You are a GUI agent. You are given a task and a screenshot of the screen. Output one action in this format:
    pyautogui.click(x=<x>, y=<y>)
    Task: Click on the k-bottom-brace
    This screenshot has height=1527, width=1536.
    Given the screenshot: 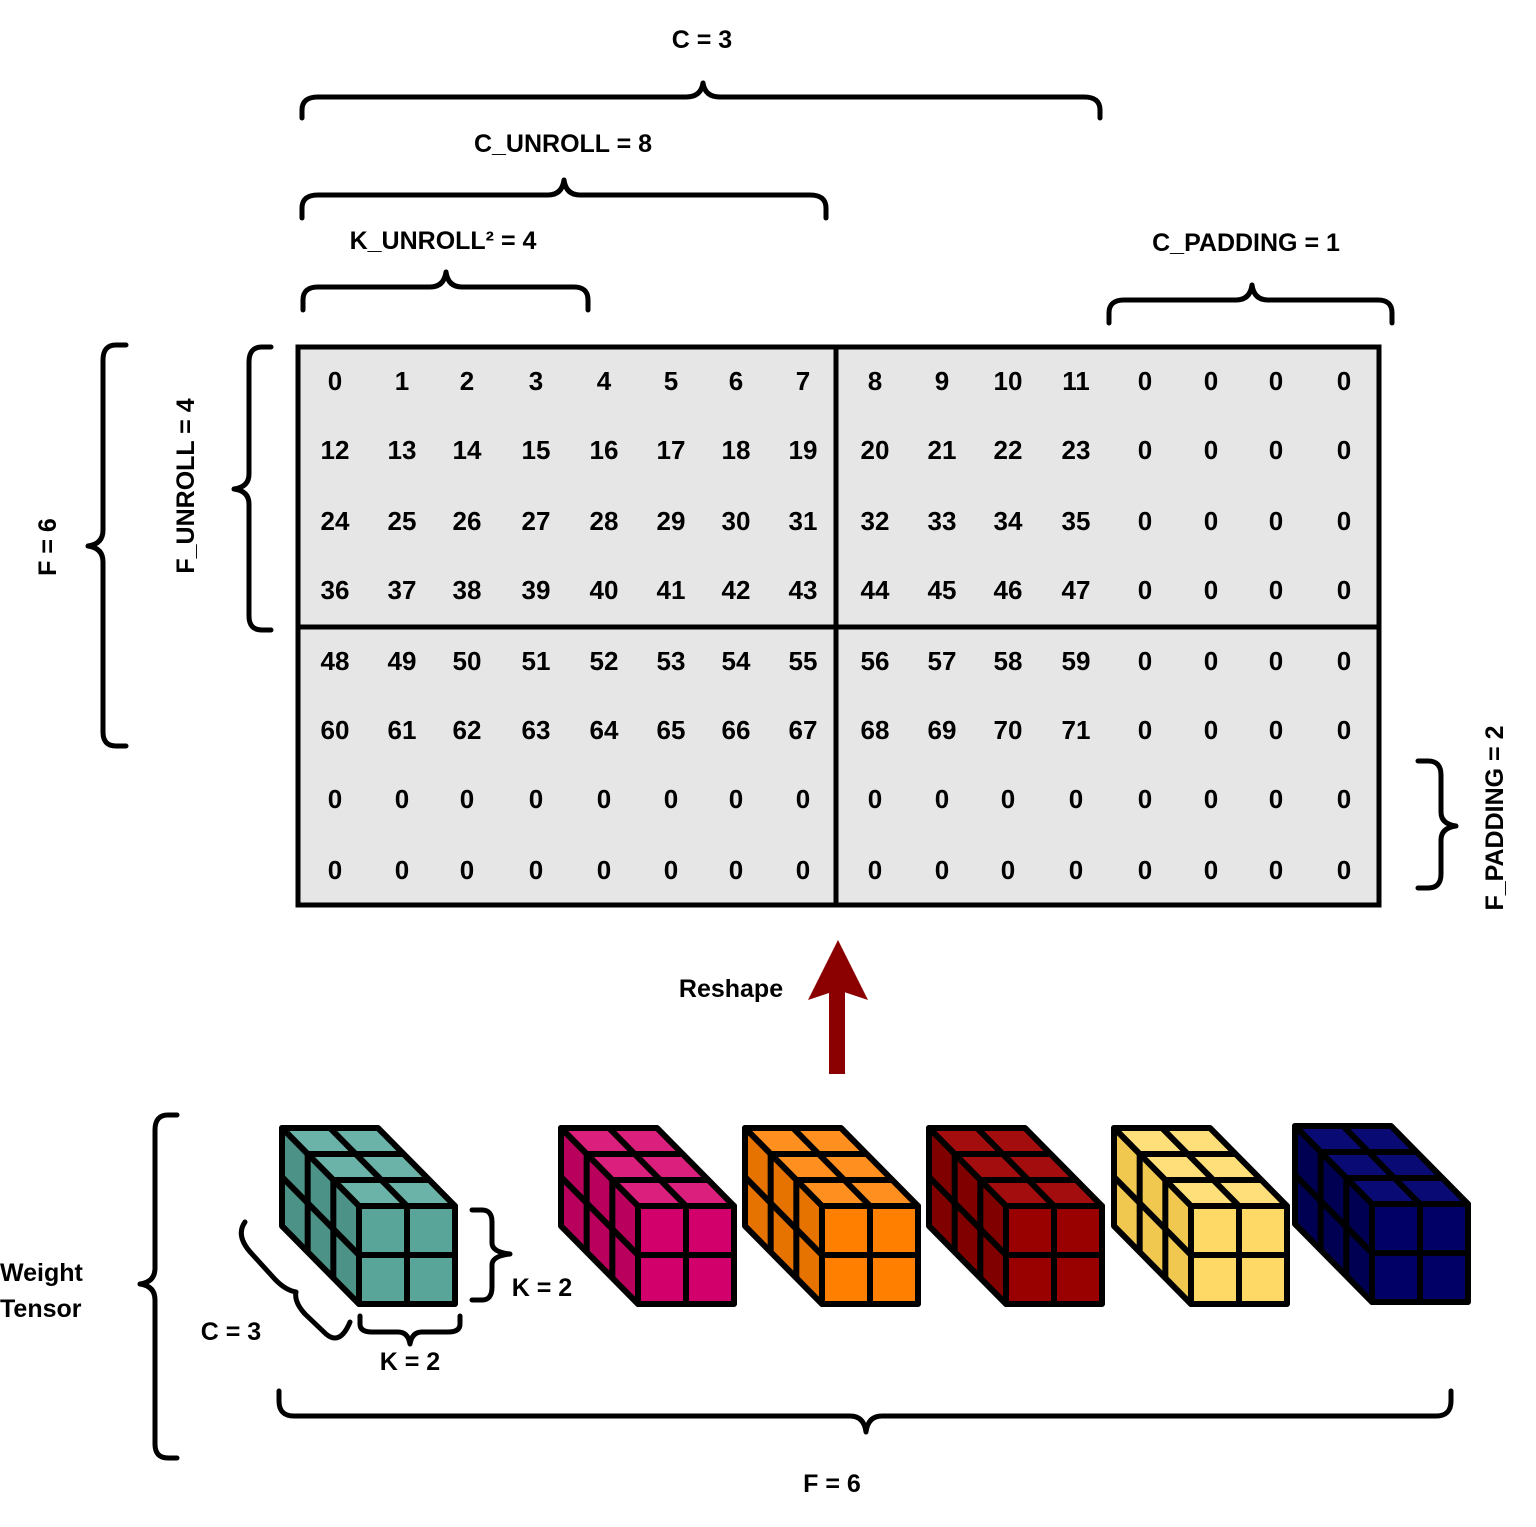 What is the action you would take?
    pyautogui.click(x=410, y=1330)
    